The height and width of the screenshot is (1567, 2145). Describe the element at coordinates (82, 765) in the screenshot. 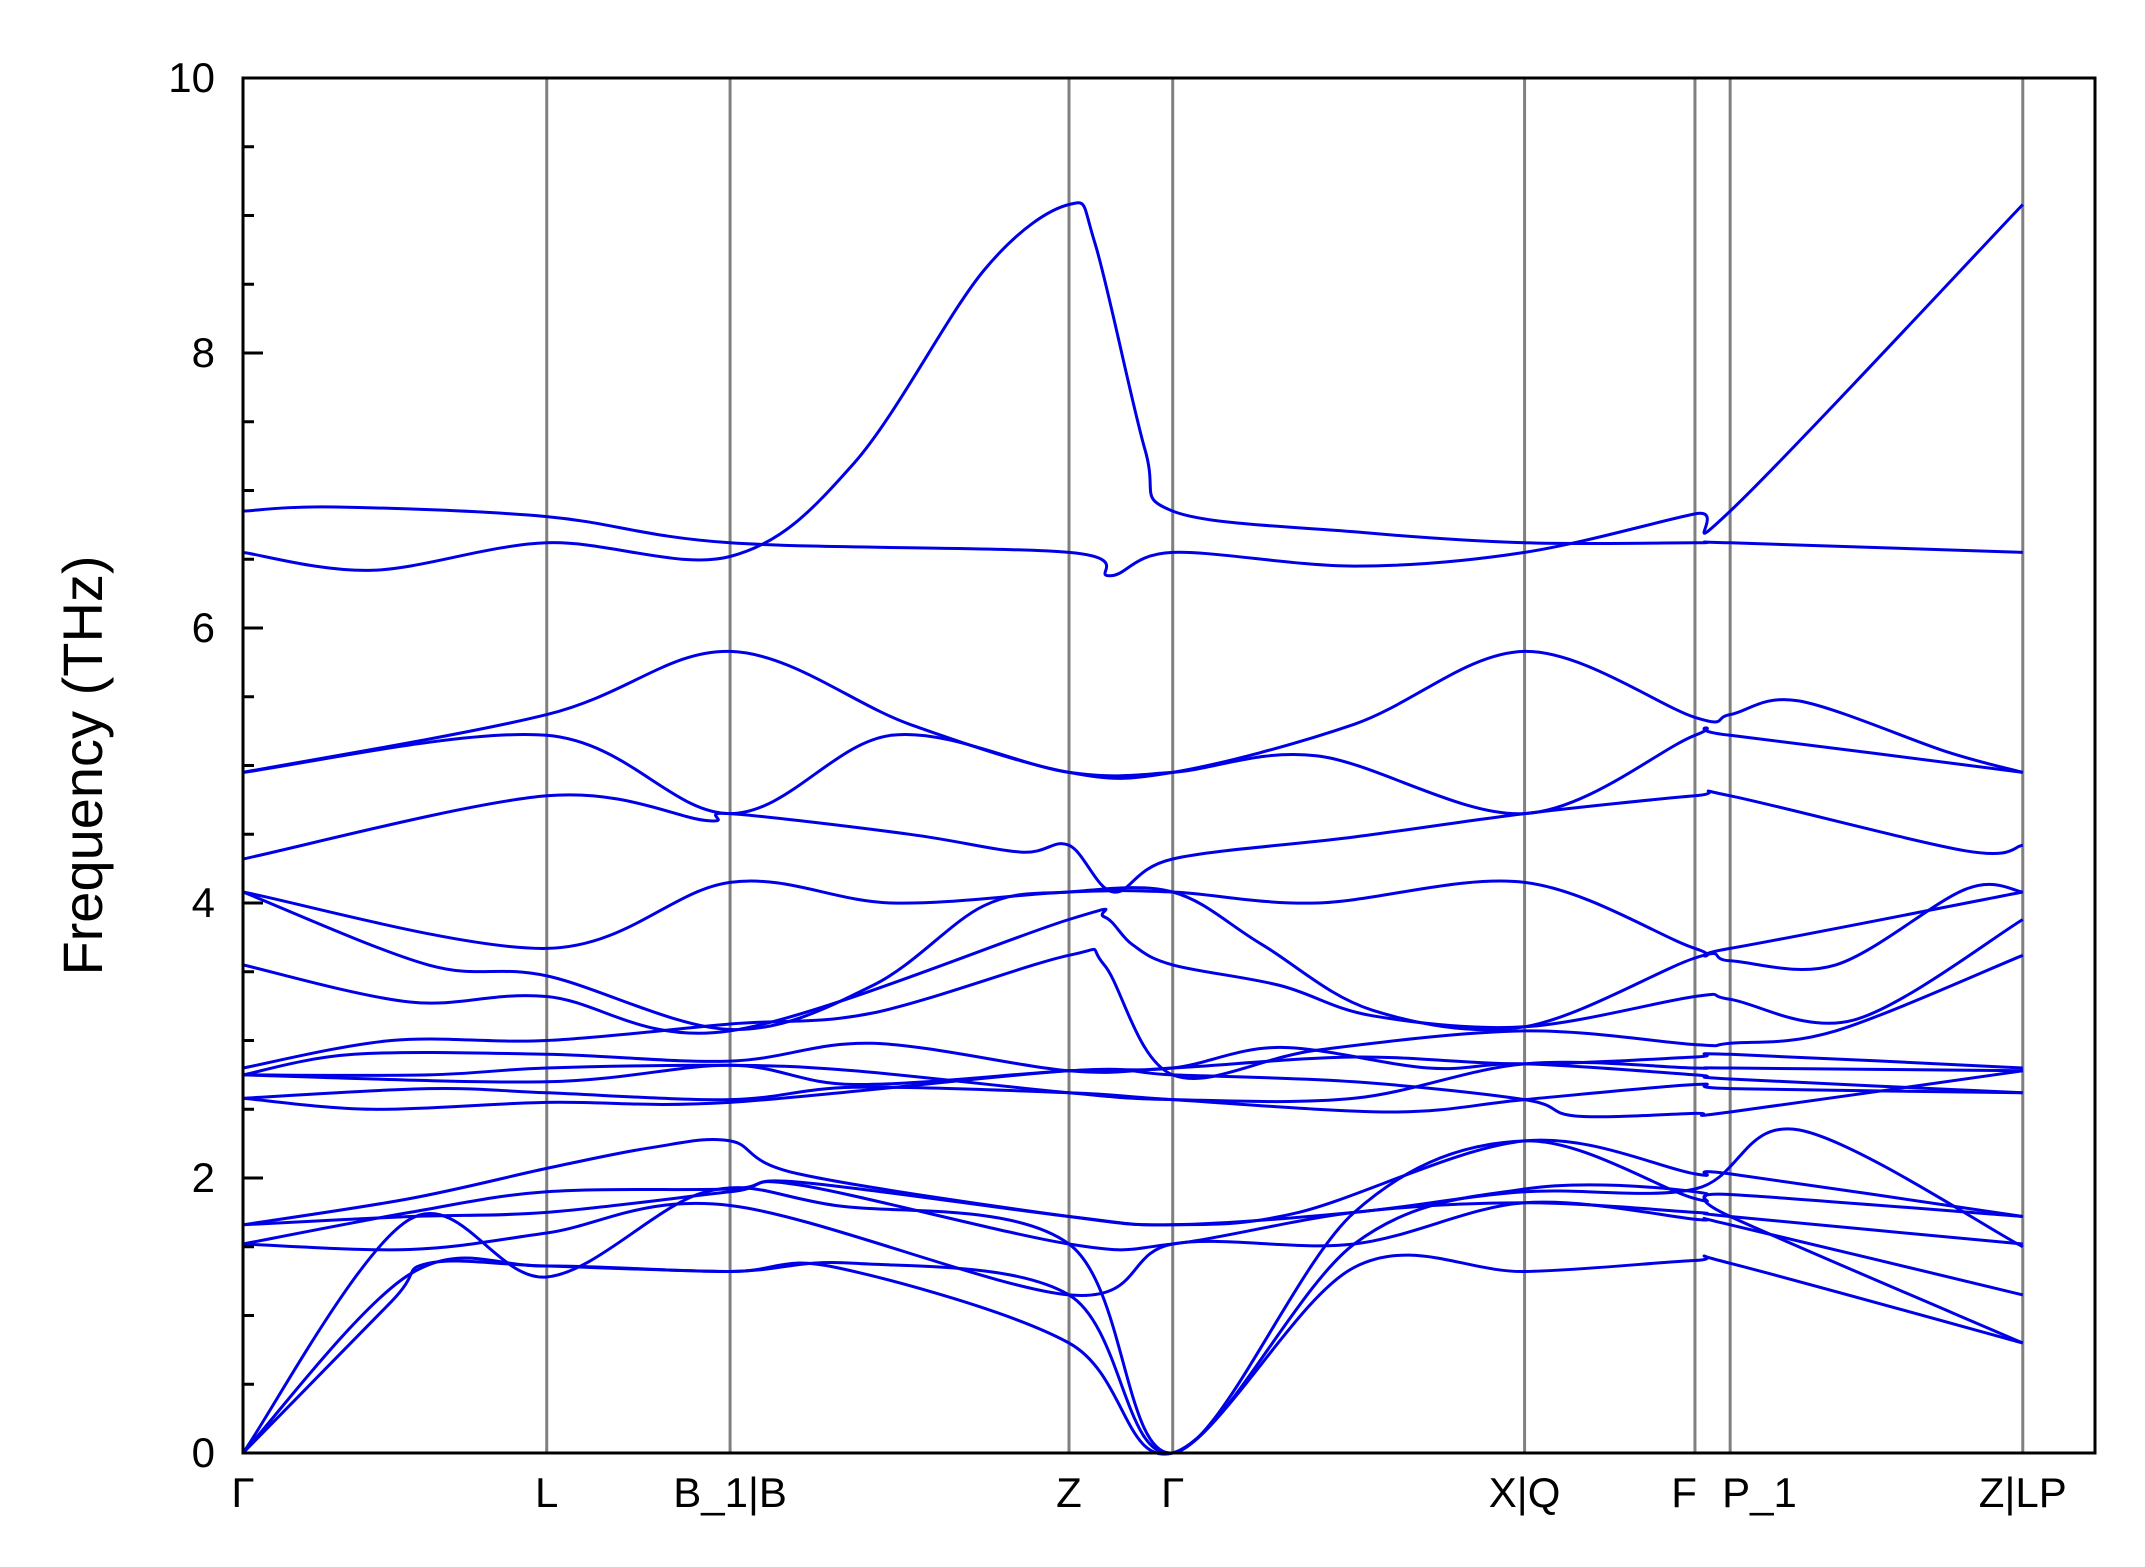

I see `y-axis-title: Frequency (THz)` at that location.